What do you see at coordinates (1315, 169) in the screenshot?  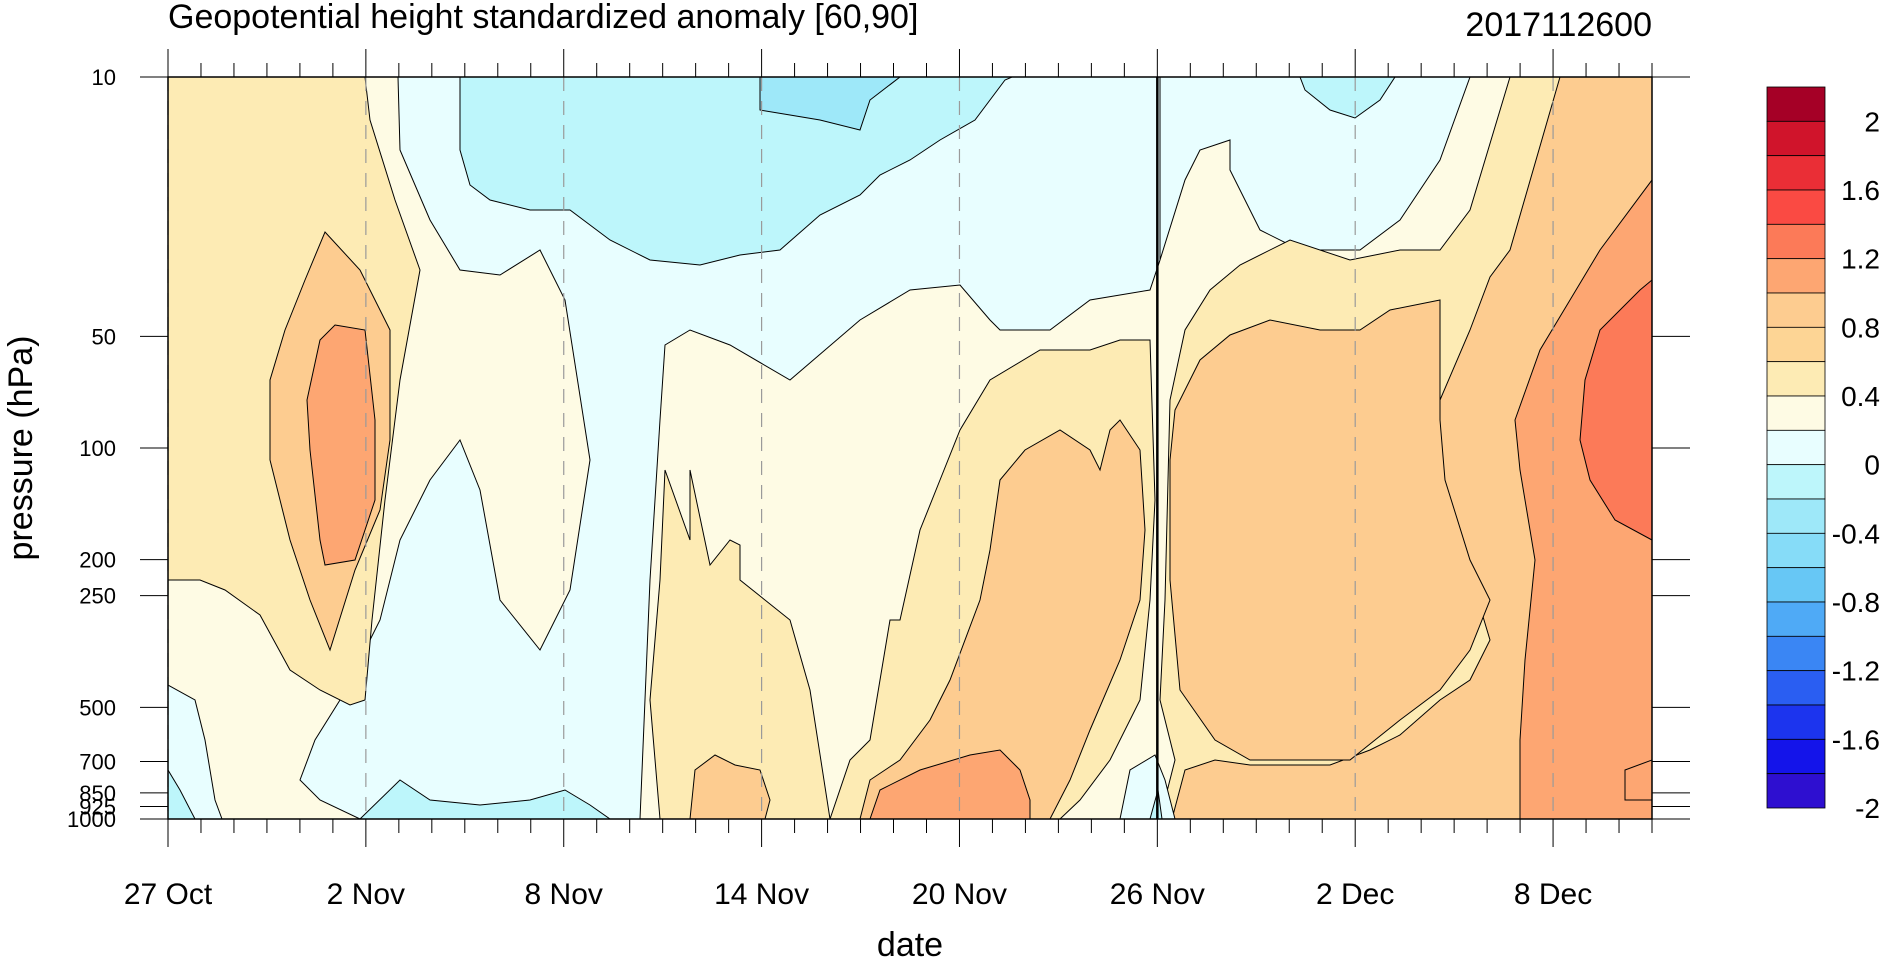 I see `level-neg-0-4-b` at bounding box center [1315, 169].